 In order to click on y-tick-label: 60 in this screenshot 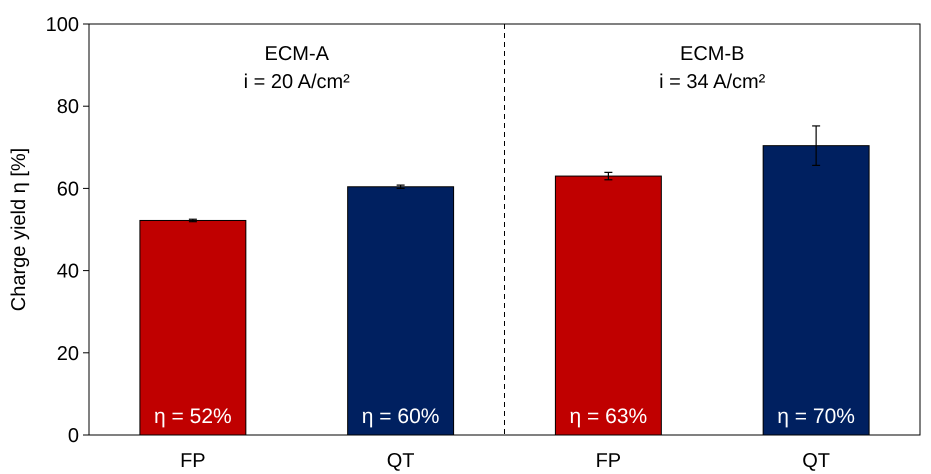, I will do `click(67, 189)`.